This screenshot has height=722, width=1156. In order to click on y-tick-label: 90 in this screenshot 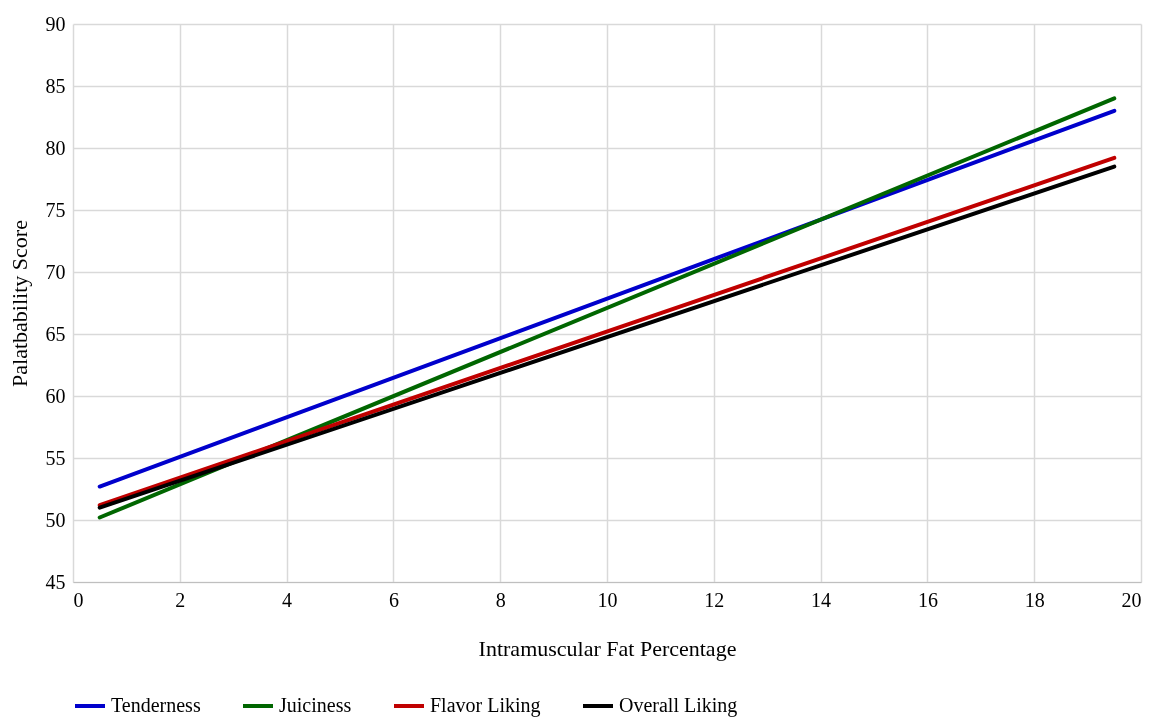, I will do `click(55, 23)`.